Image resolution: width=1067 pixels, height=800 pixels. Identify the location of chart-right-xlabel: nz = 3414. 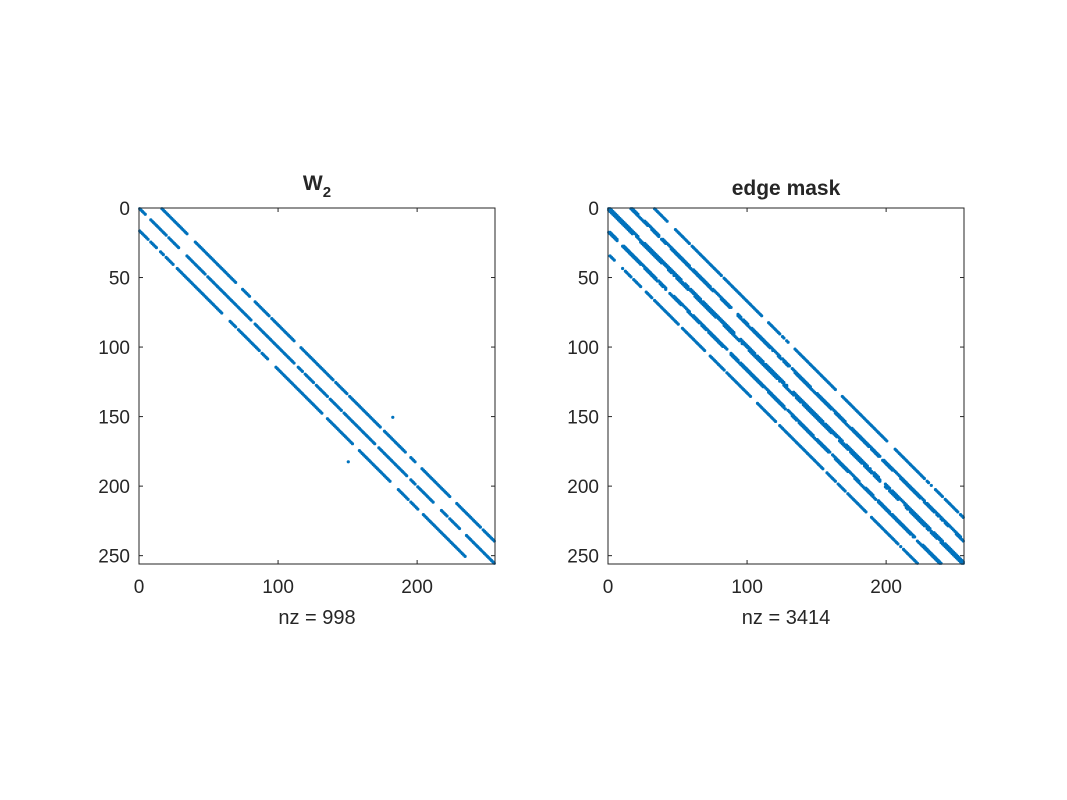
(786, 618).